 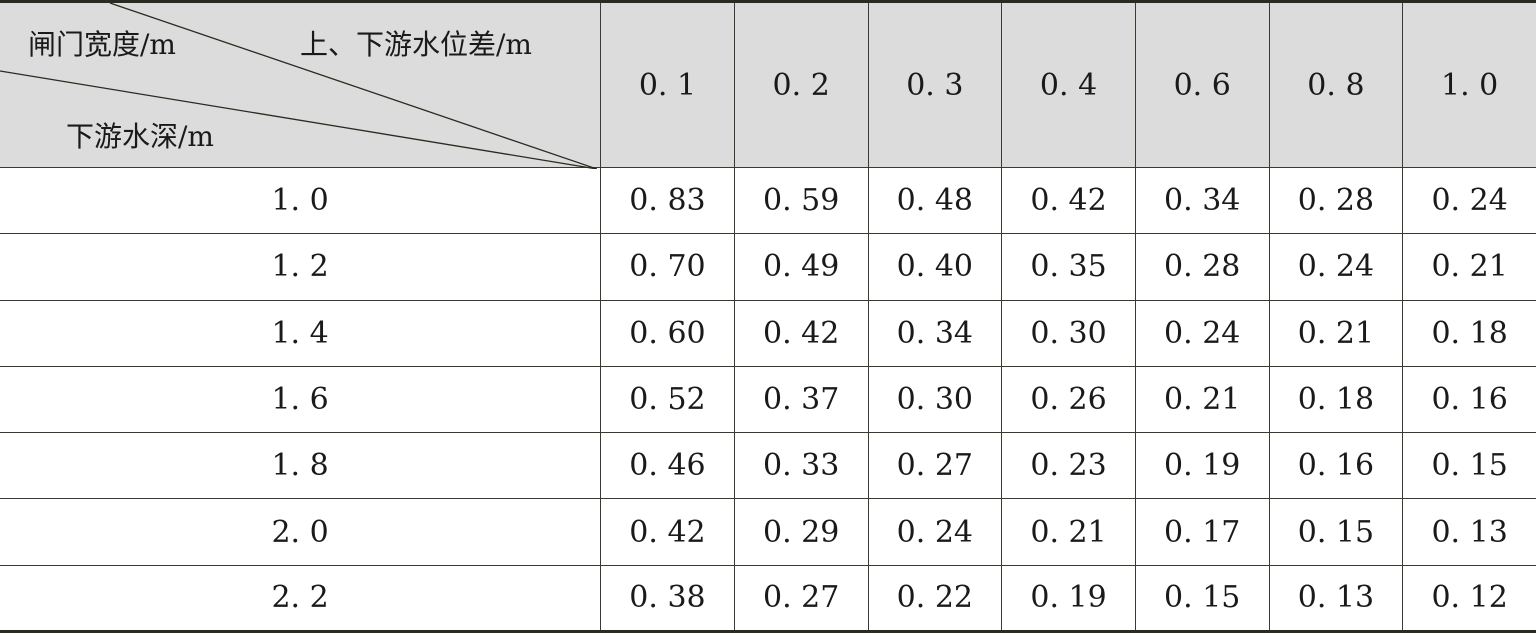 I want to click on table-row: 1. 4 0. 60 0. 42 0. 34 0. 30 0. 24 0. 21 0. 18, so click(x=768, y=333).